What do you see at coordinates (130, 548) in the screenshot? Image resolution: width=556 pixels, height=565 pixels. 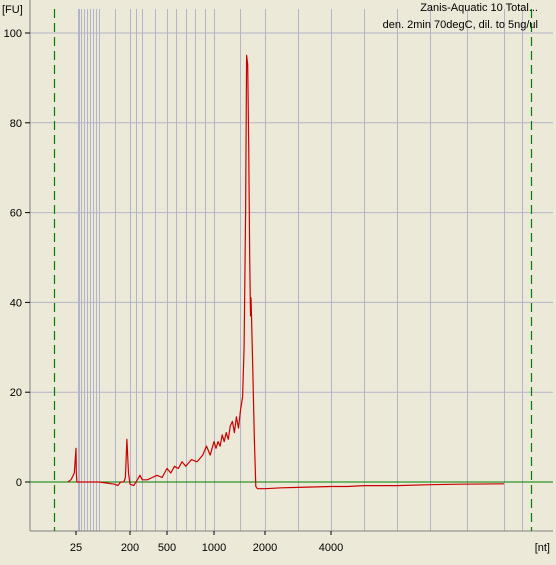 I see `x-tick-label: 200` at bounding box center [130, 548].